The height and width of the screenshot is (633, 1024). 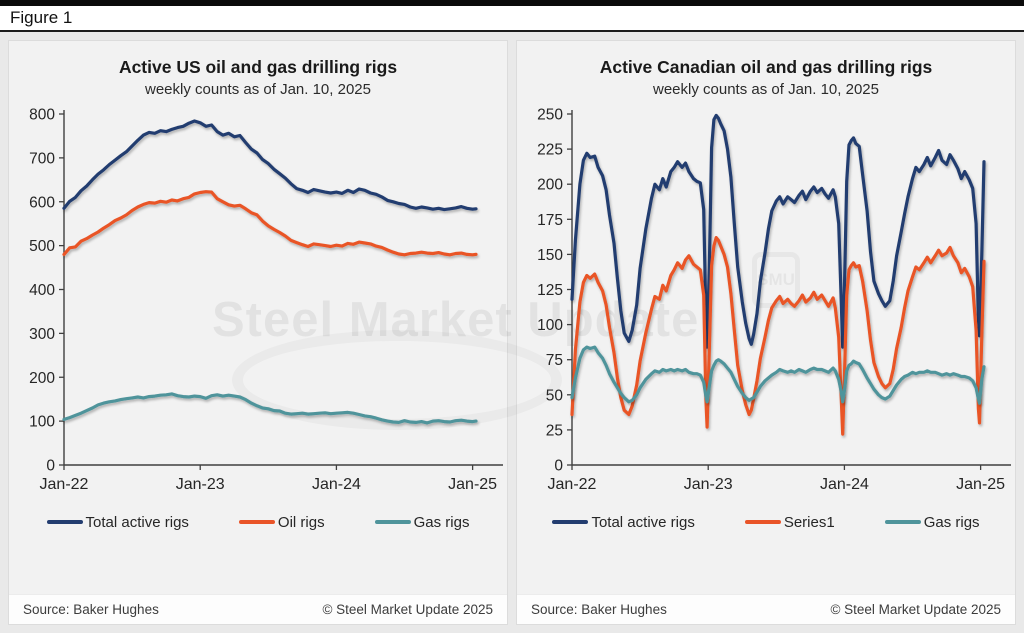 I want to click on svg-text: 225, so click(x=550, y=150).